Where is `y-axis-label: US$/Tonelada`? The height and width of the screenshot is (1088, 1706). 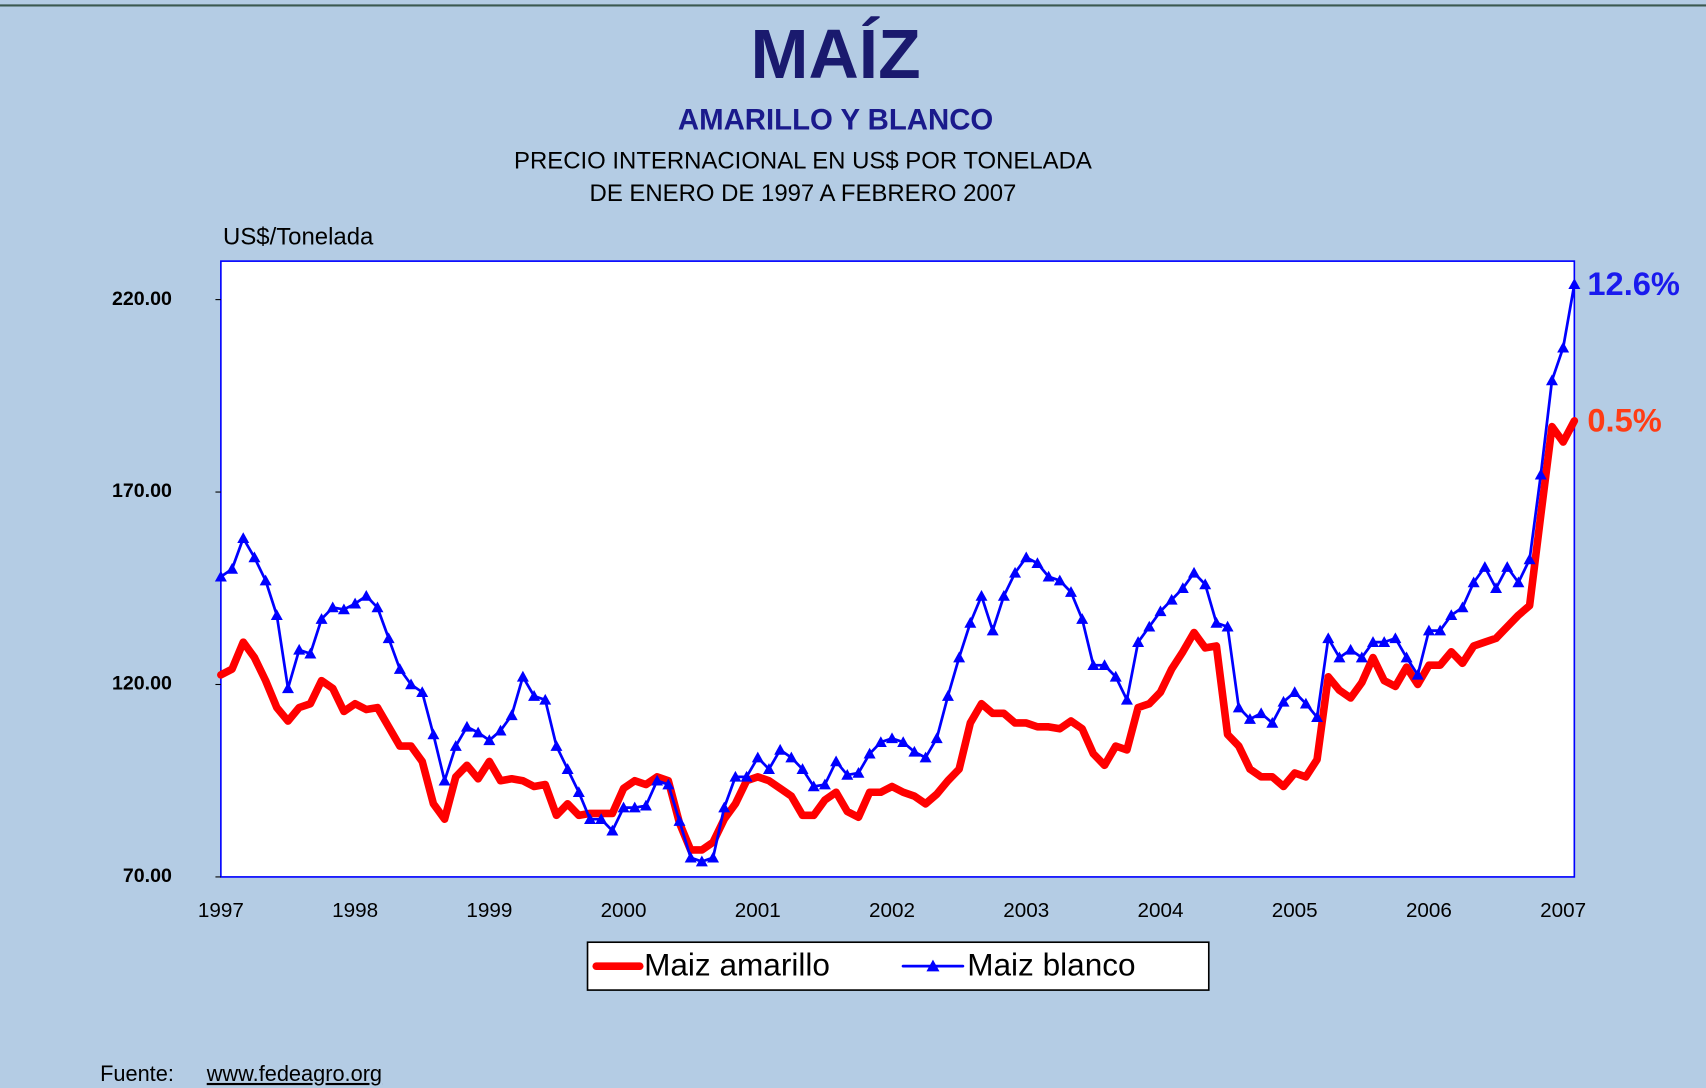
y-axis-label: US$/Tonelada is located at coordinates (298, 237).